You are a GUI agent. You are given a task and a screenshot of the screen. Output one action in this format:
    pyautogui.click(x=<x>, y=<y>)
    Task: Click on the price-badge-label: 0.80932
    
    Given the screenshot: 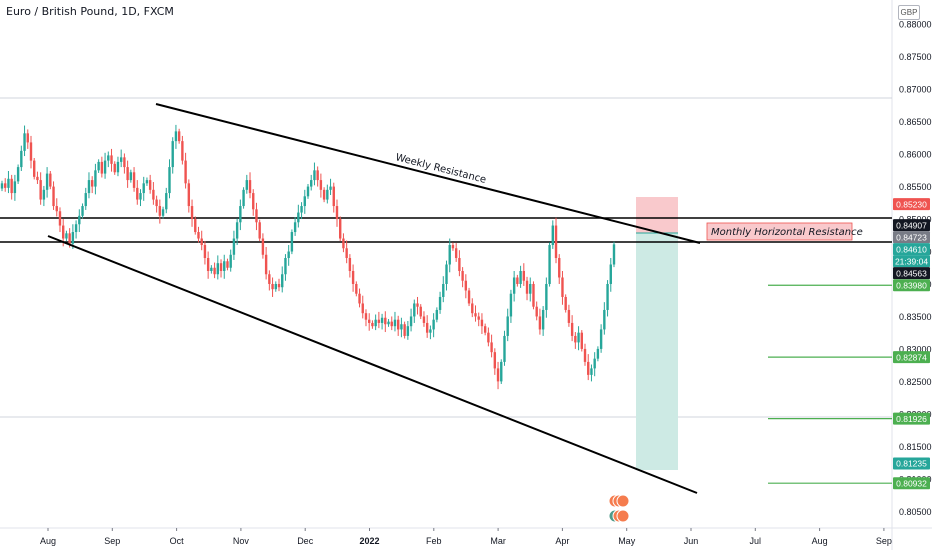 What is the action you would take?
    pyautogui.click(x=911, y=483)
    